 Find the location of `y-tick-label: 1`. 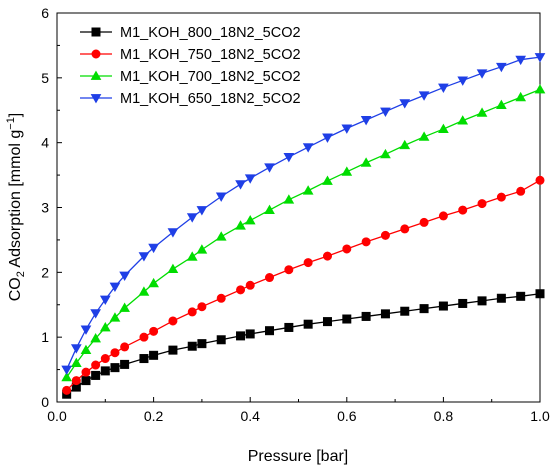

y-tick-label: 1 is located at coordinates (45, 337).